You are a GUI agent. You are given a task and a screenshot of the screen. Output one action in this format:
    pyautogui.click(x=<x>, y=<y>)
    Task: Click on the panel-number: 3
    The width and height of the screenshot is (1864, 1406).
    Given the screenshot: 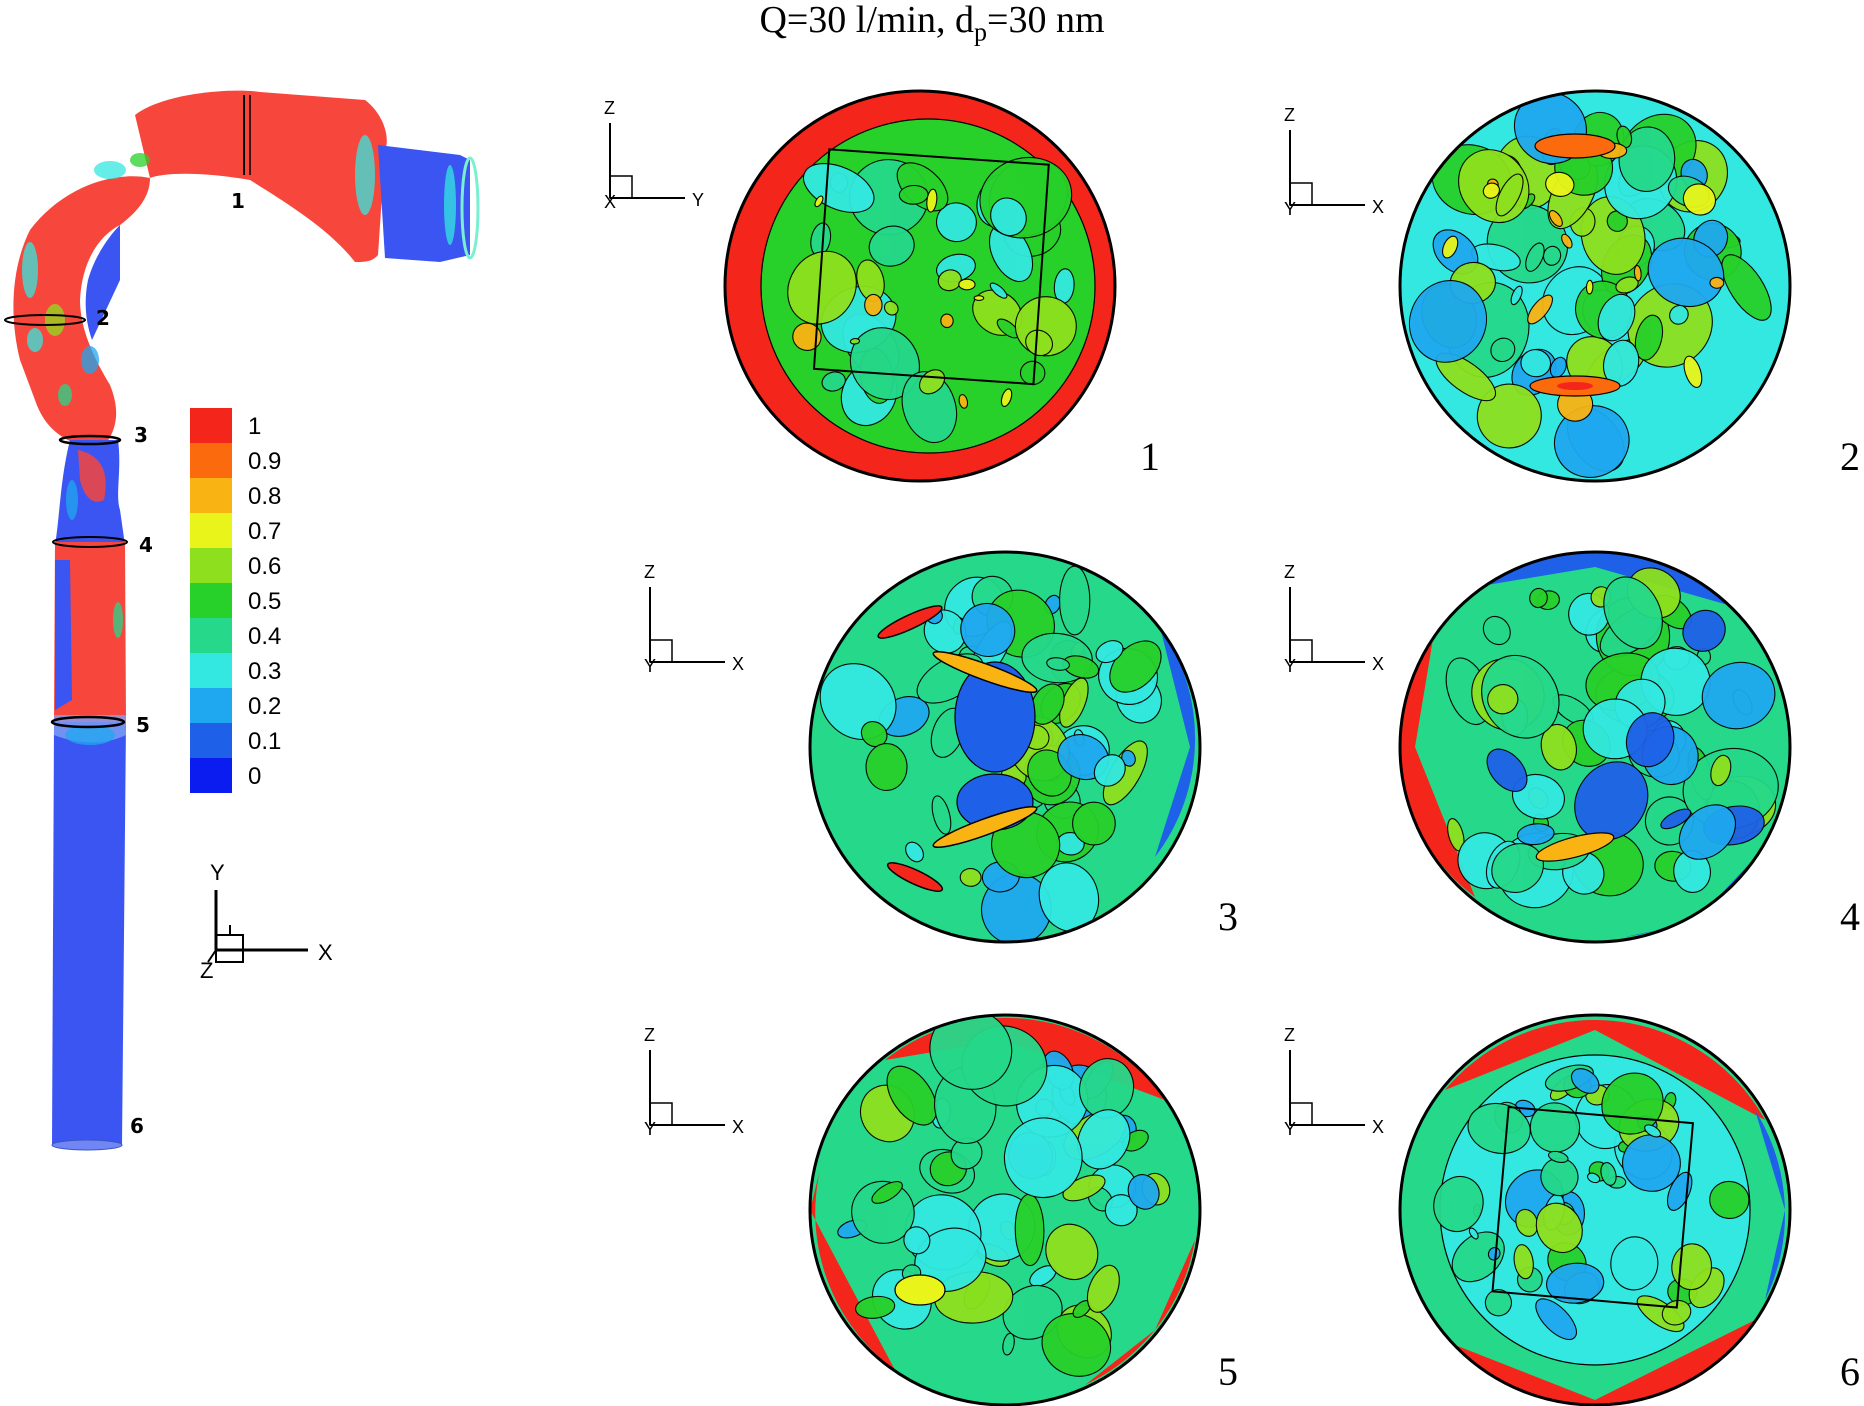 What is the action you would take?
    pyautogui.click(x=1228, y=916)
    